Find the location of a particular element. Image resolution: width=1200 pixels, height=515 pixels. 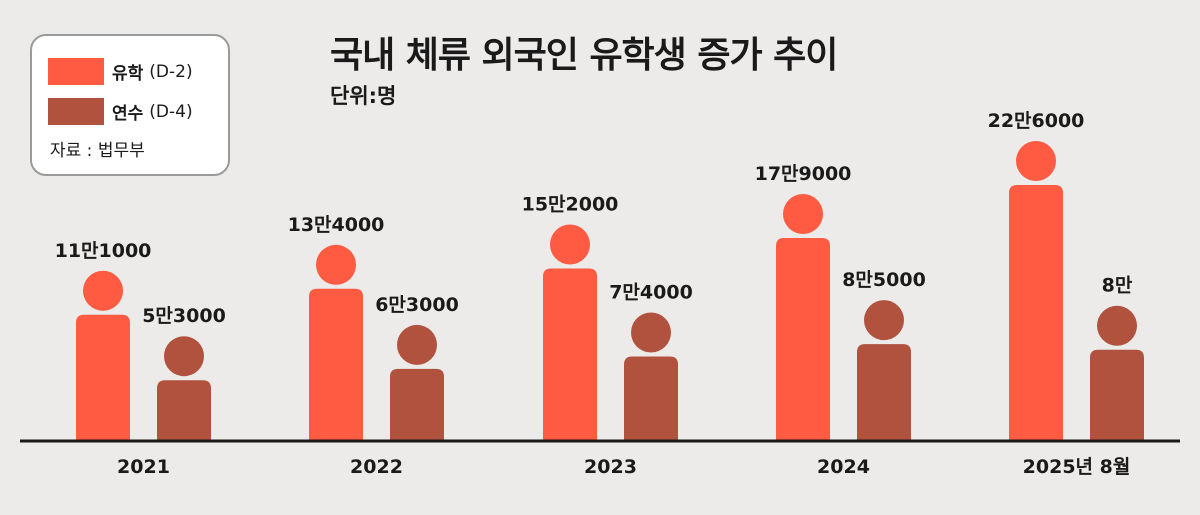

data-label: 11만1000 is located at coordinates (103, 251).